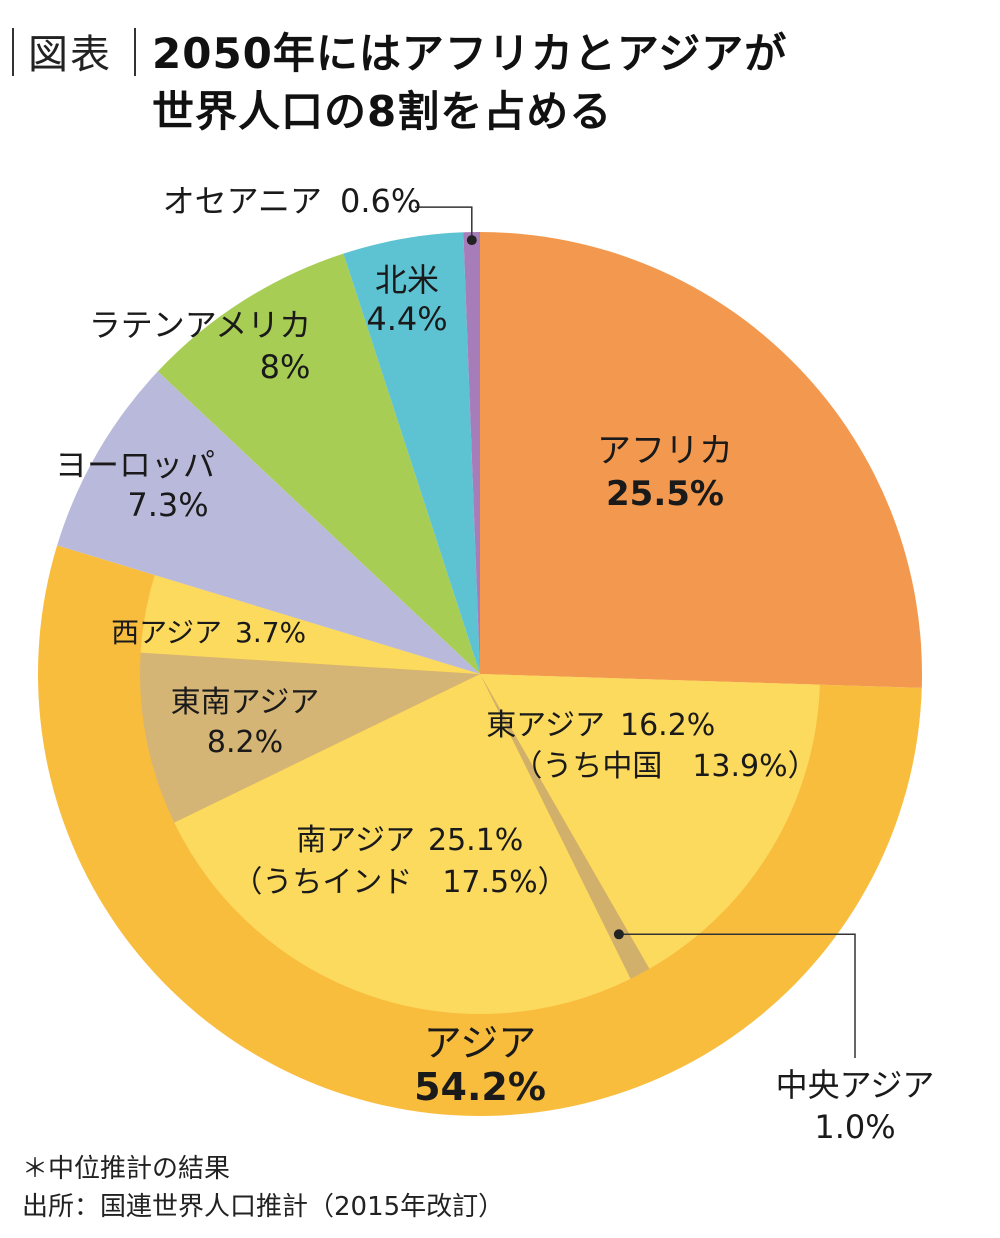  Describe the element at coordinates (475, 840) in the screenshot. I see `label-south-asia-value: 25.1%` at that location.